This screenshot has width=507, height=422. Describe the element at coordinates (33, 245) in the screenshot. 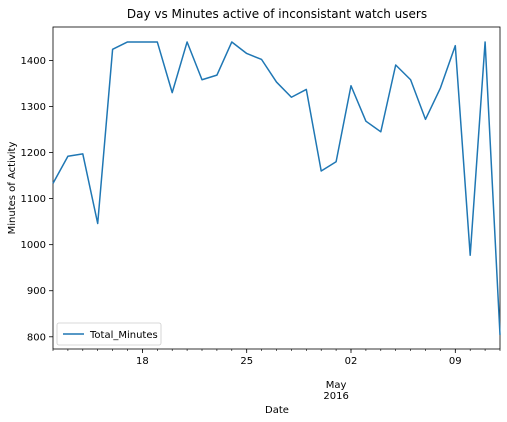

I see `y-tick-label: 1000` at that location.